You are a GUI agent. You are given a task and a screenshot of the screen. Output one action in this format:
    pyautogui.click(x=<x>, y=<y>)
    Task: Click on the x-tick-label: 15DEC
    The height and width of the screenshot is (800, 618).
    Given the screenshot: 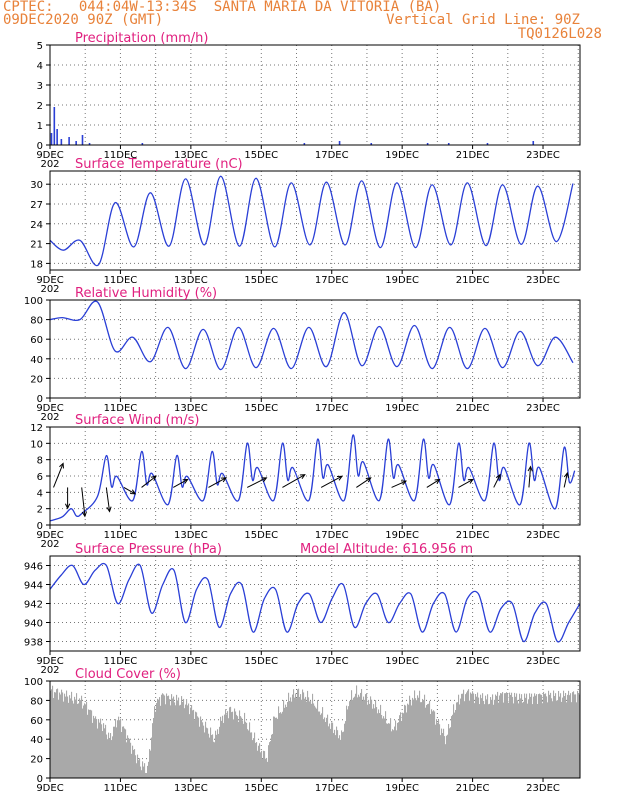 What is the action you would take?
    pyautogui.click(x=261, y=661)
    